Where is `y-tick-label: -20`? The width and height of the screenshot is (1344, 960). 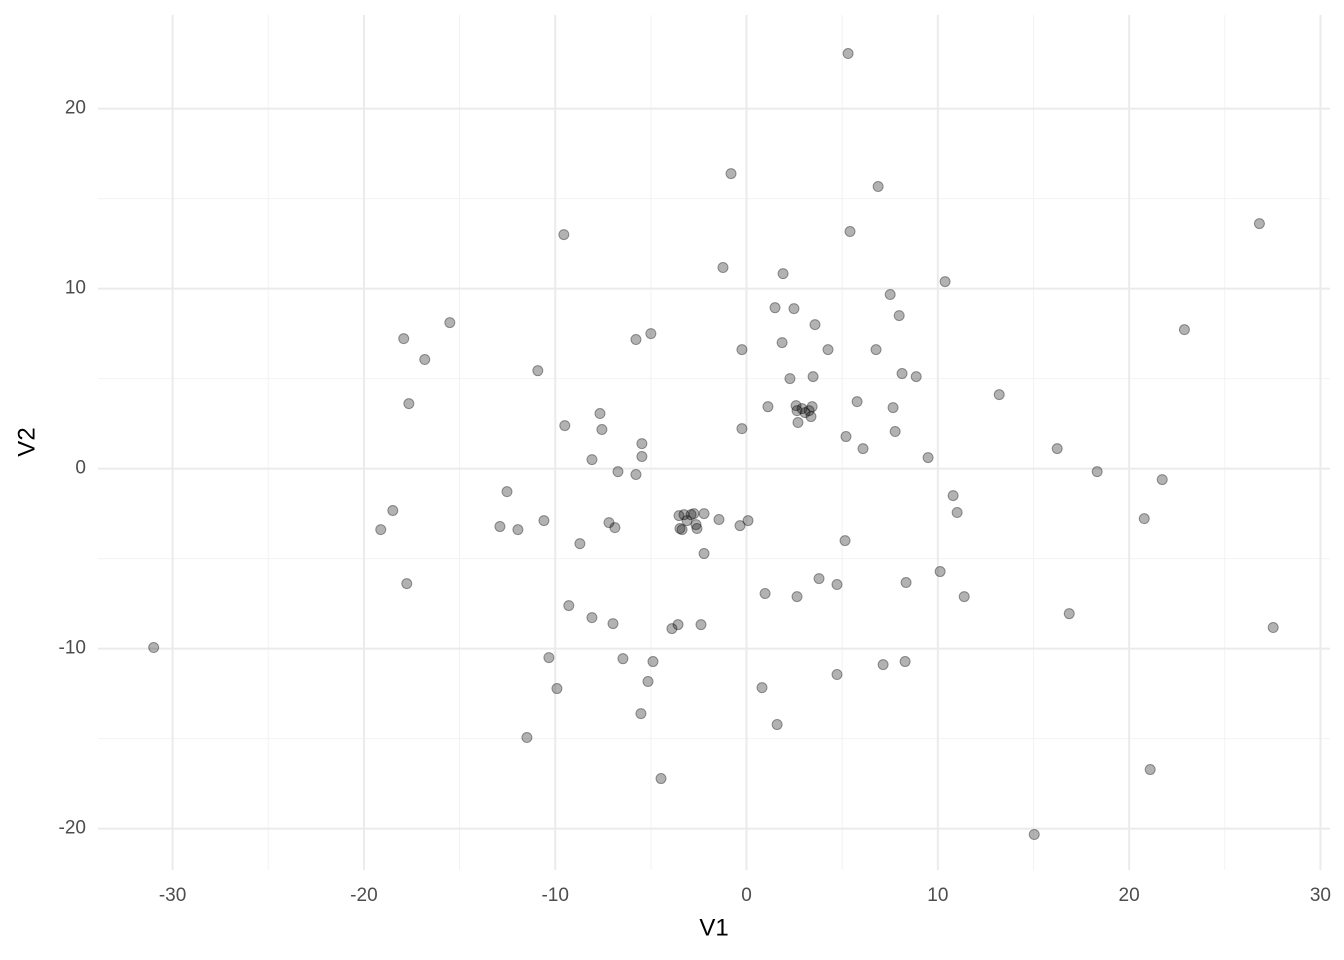 y-tick-label: -20 is located at coordinates (72, 828).